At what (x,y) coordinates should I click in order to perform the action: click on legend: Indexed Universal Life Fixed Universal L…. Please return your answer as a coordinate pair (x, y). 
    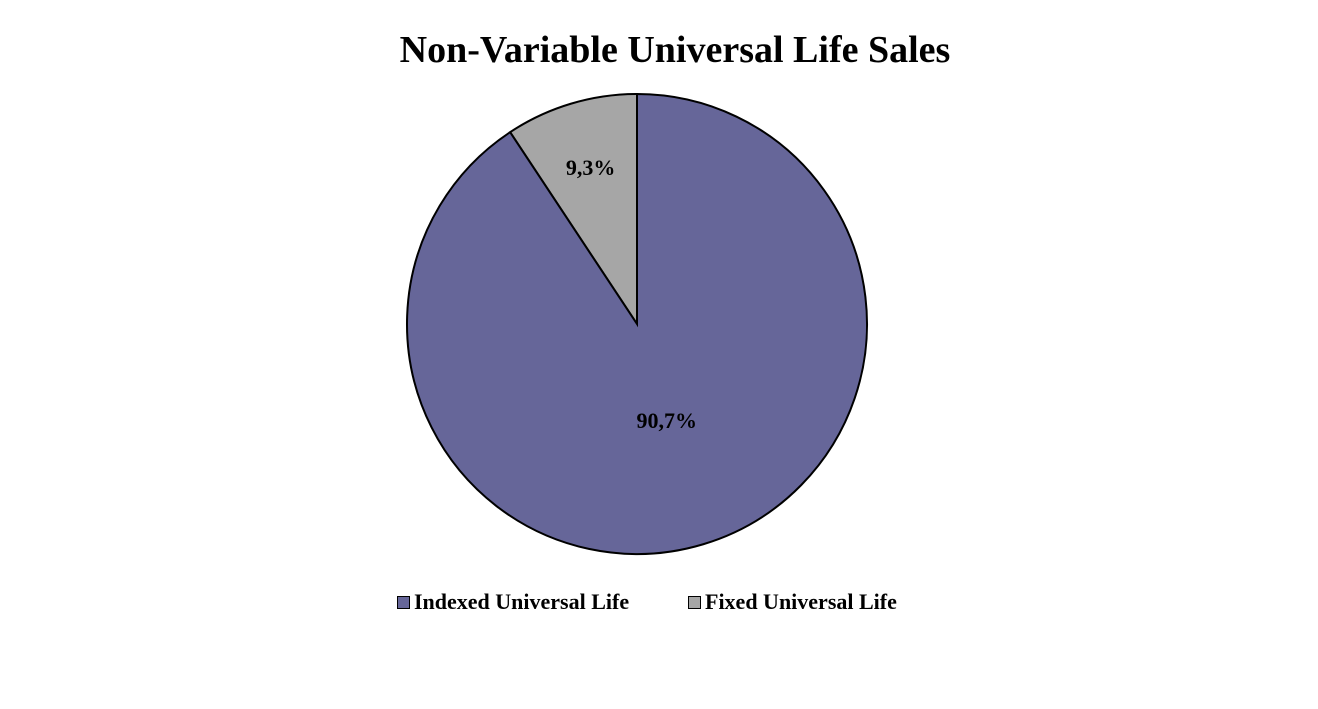
    Looking at the image, I should click on (659, 602).